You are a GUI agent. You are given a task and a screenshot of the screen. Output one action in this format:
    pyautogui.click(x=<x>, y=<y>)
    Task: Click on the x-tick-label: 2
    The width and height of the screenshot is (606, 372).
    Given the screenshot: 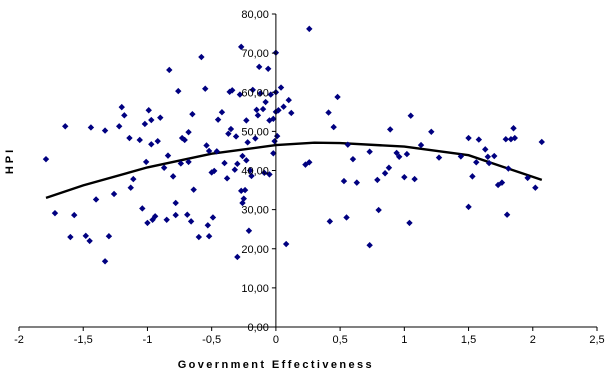 What is the action you would take?
    pyautogui.click(x=533, y=340)
    